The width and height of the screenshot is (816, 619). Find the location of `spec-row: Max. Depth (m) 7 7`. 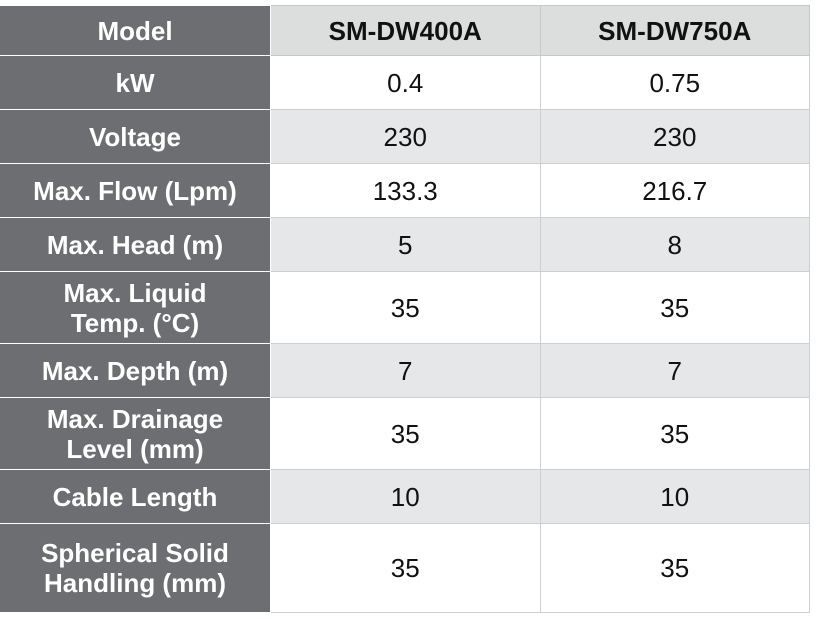

spec-row: Max. Depth (m) 7 7 is located at coordinates (405, 370).